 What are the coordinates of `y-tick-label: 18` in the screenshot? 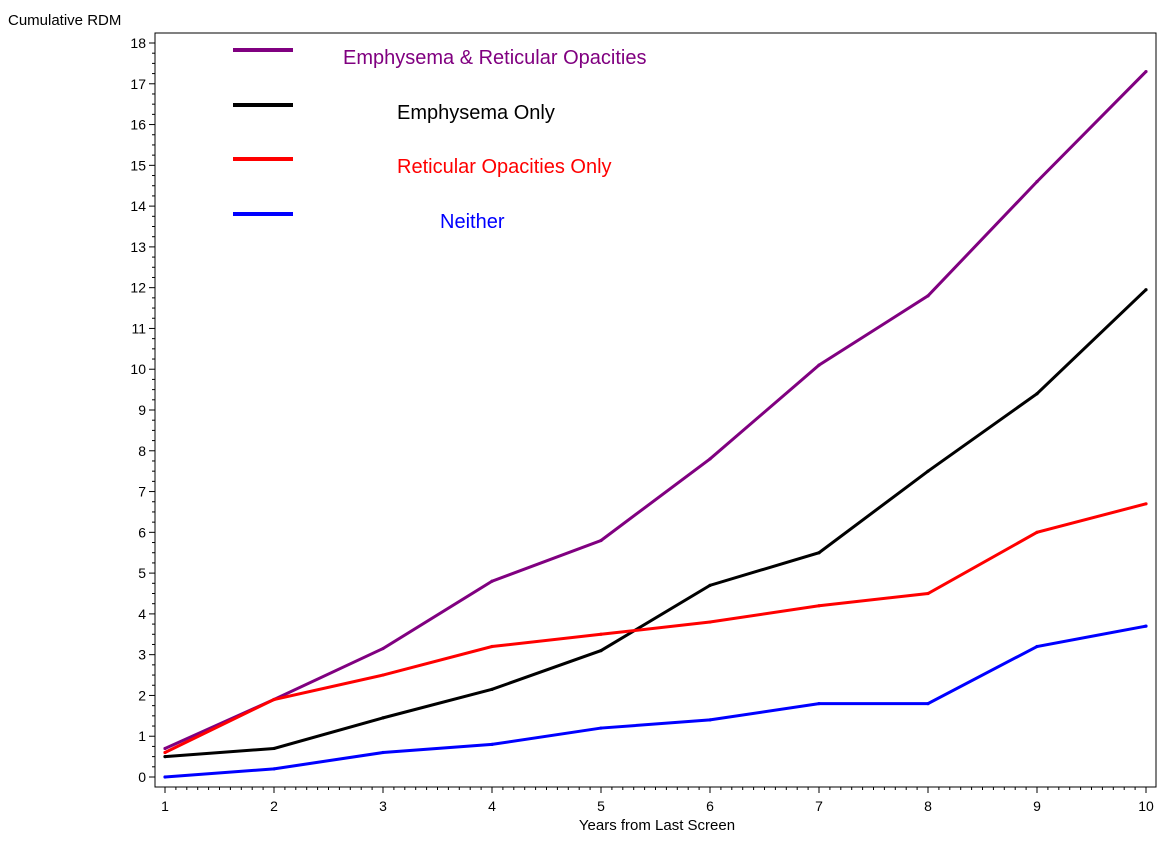 It's located at (138, 43).